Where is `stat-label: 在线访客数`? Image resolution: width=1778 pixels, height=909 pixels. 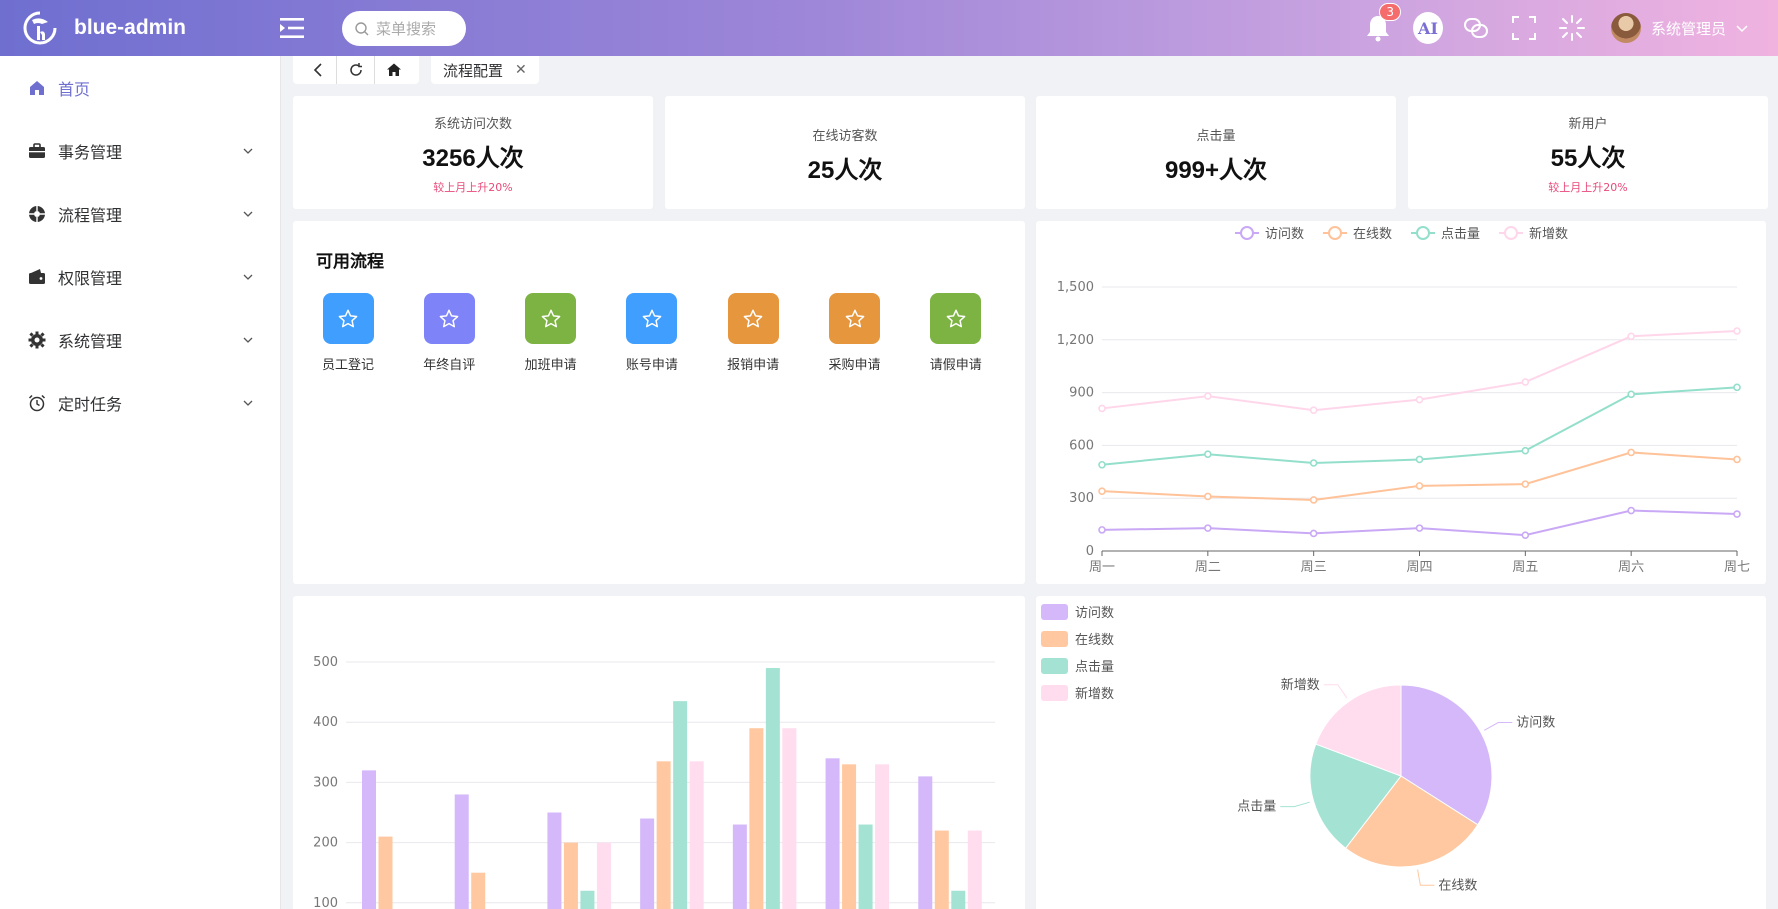 stat-label: 在线访客数 is located at coordinates (845, 136).